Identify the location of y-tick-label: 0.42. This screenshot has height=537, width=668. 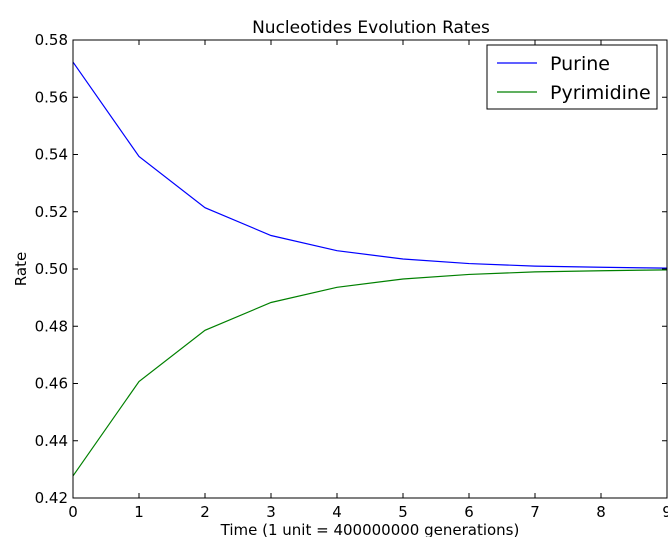
(51, 498).